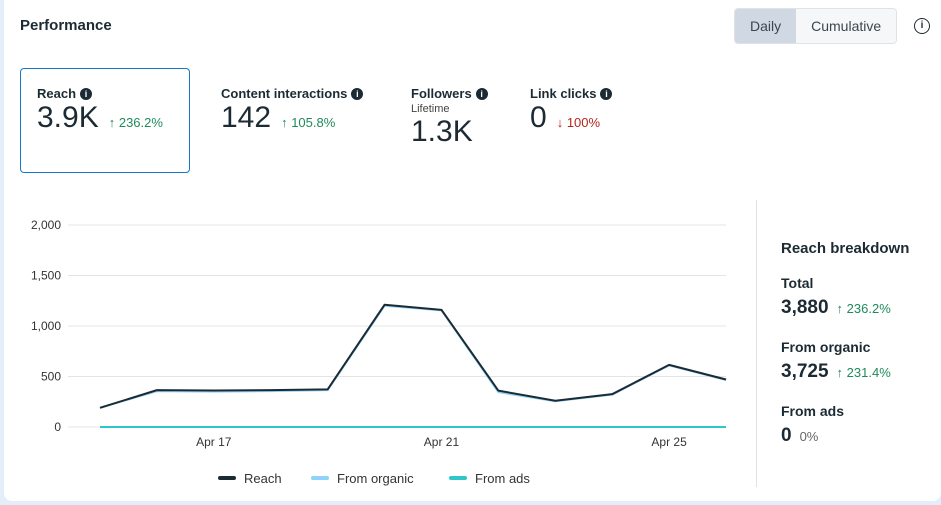 This screenshot has width=941, height=505. I want to click on breakdown-label: From organic, so click(826, 347).